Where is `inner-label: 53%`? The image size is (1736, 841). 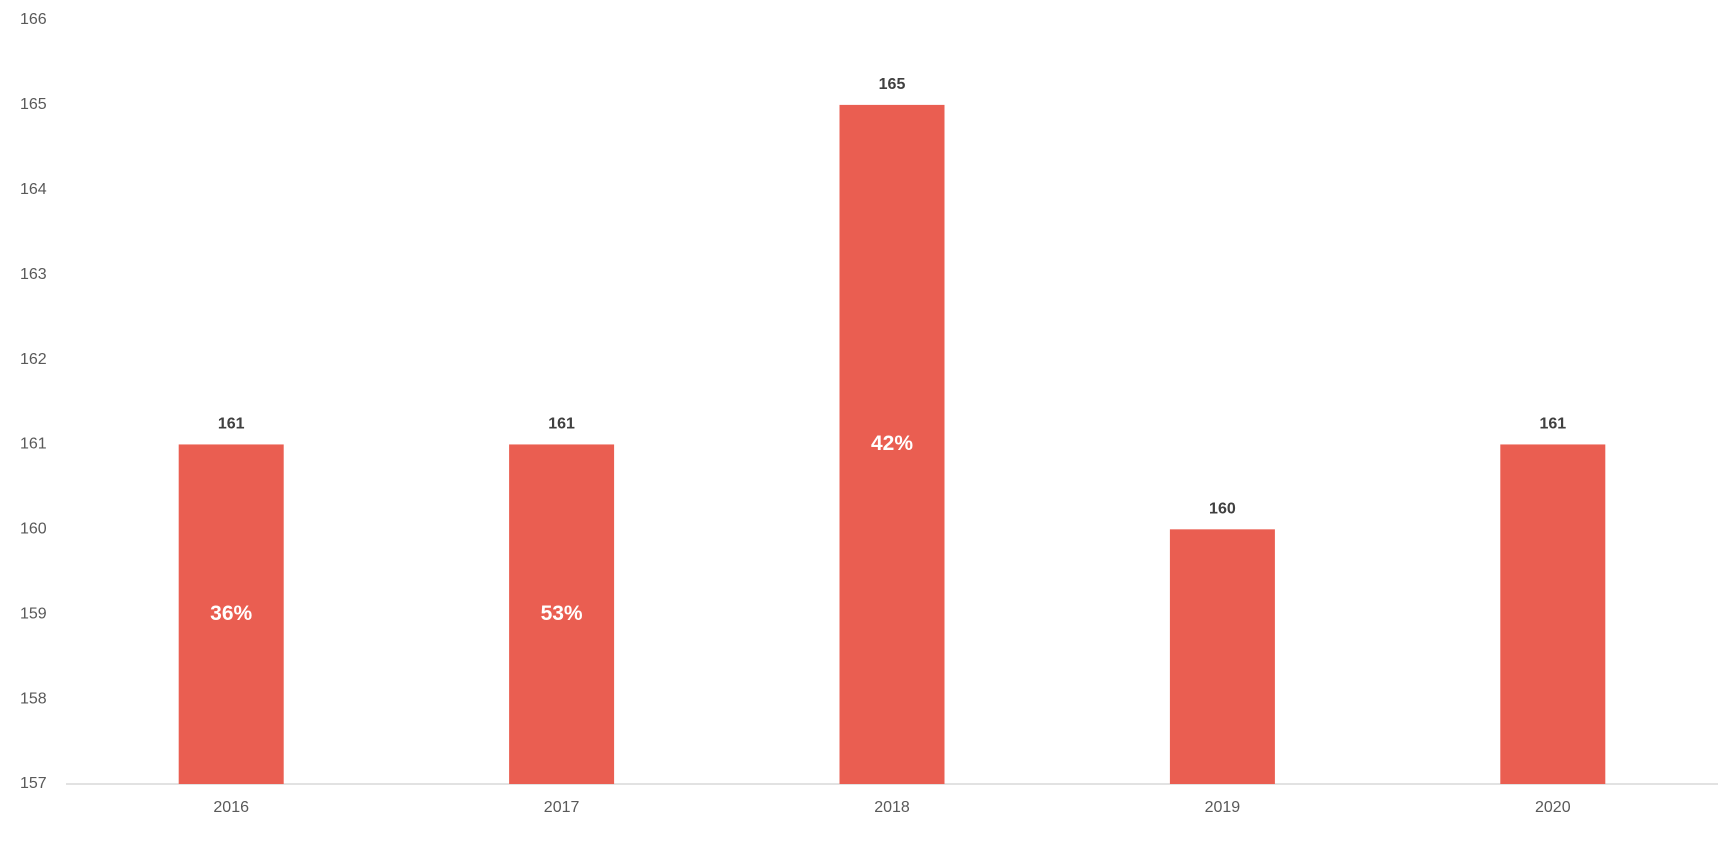 inner-label: 53% is located at coordinates (562, 613).